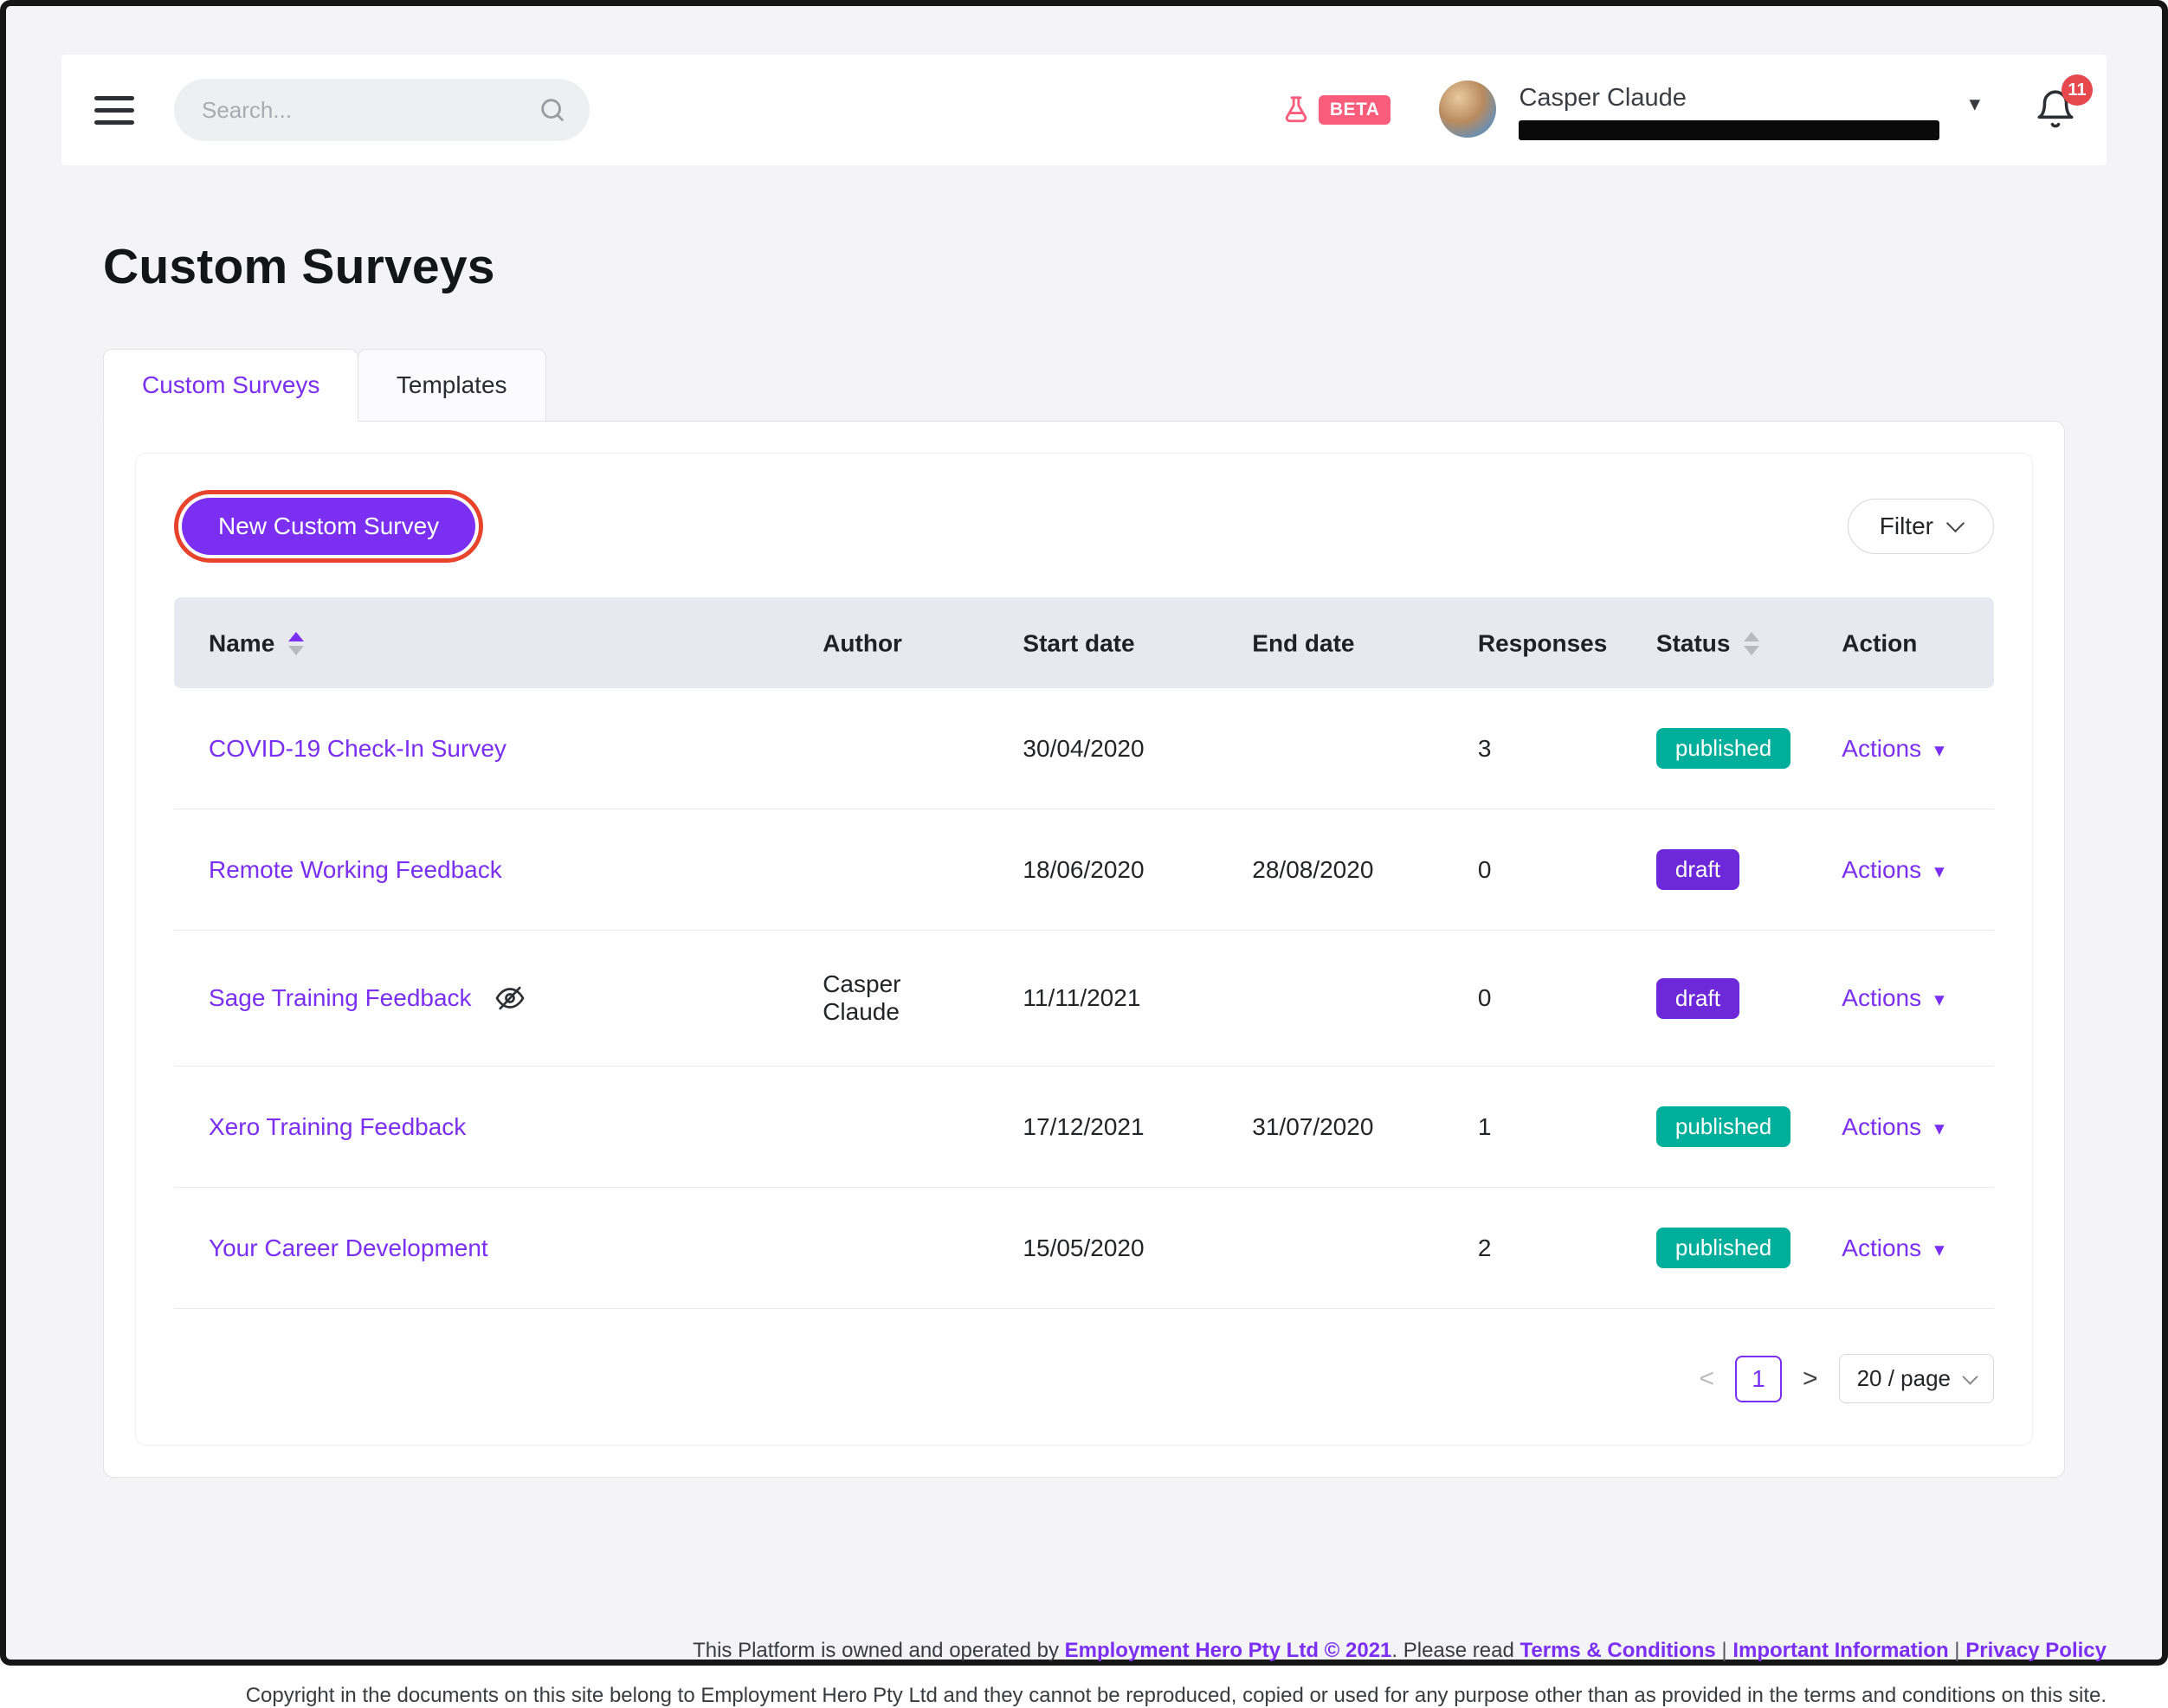 This screenshot has height=1708, width=2168. Describe the element at coordinates (1117, 1127) in the screenshot. I see `start-date-cell: 17/12/2021` at that location.